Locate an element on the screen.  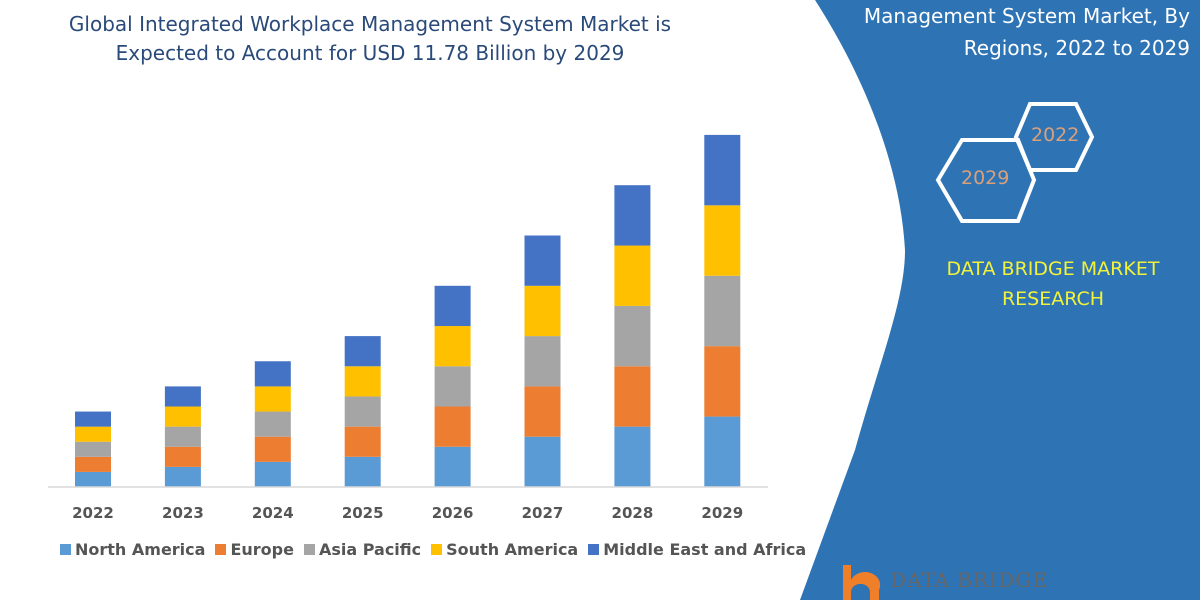
x-tick-label: 2024 is located at coordinates (273, 513).